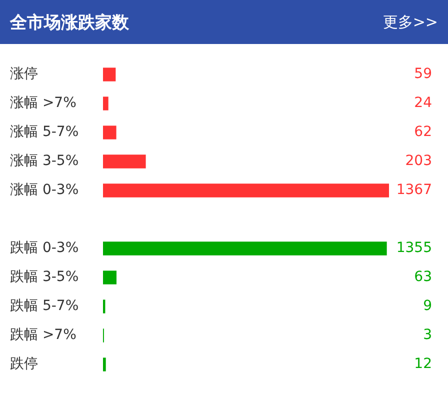  Describe the element at coordinates (427, 306) in the screenshot. I see `data-label: 9` at that location.